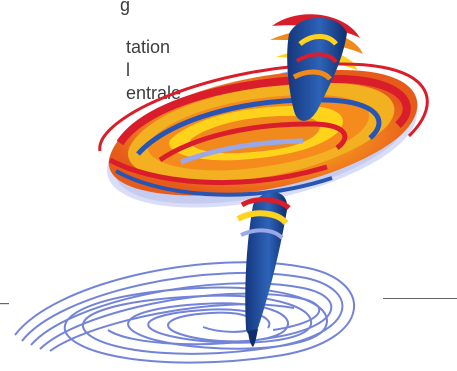 The image size is (457, 371). What do you see at coordinates (100, 52) in the screenshot?
I see `cropped-text-block: g tation l entrale` at bounding box center [100, 52].